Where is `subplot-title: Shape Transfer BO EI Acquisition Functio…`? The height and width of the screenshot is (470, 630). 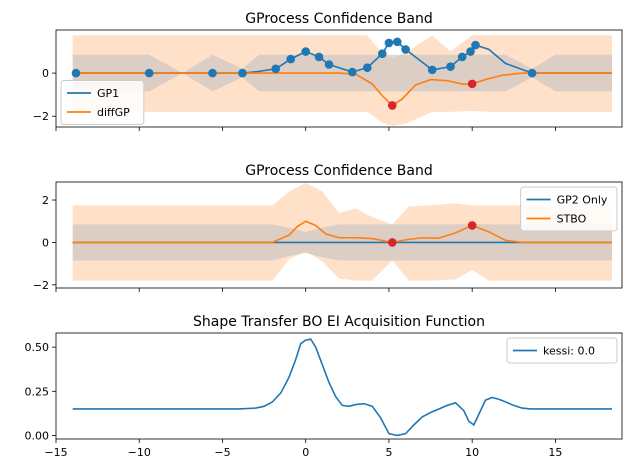 subplot-title: Shape Transfer BO EI Acquisition Functio… is located at coordinates (339, 322).